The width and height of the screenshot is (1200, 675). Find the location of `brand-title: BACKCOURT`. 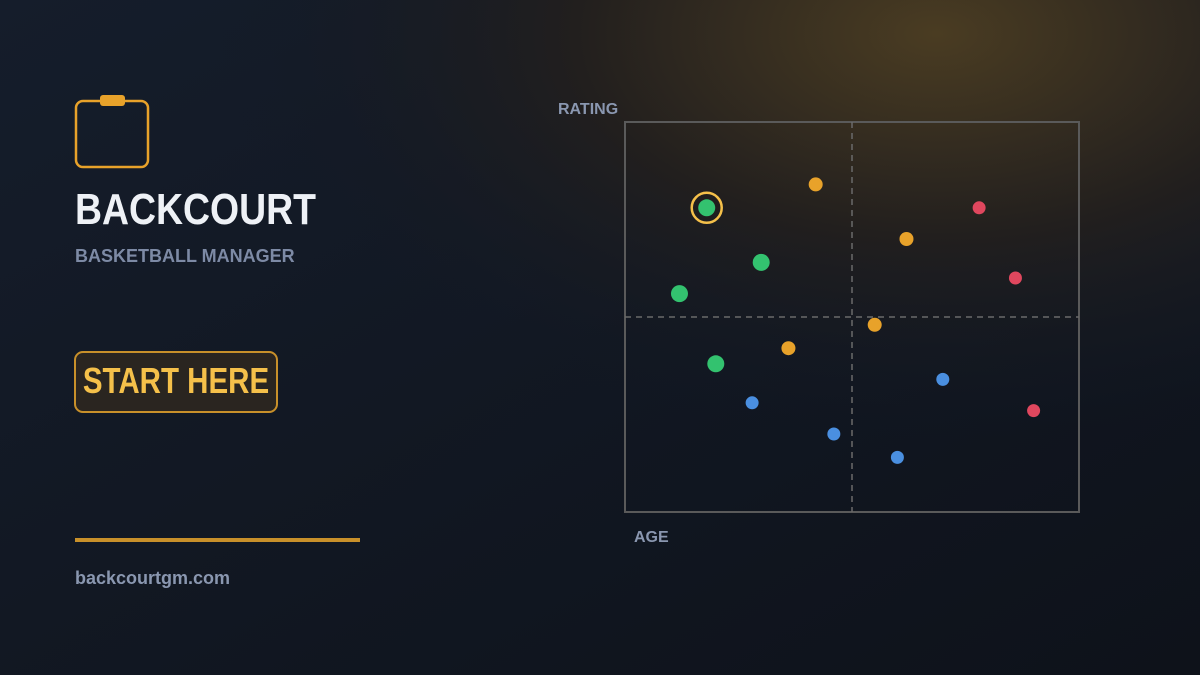

brand-title: BACKCOURT is located at coordinates (195, 209).